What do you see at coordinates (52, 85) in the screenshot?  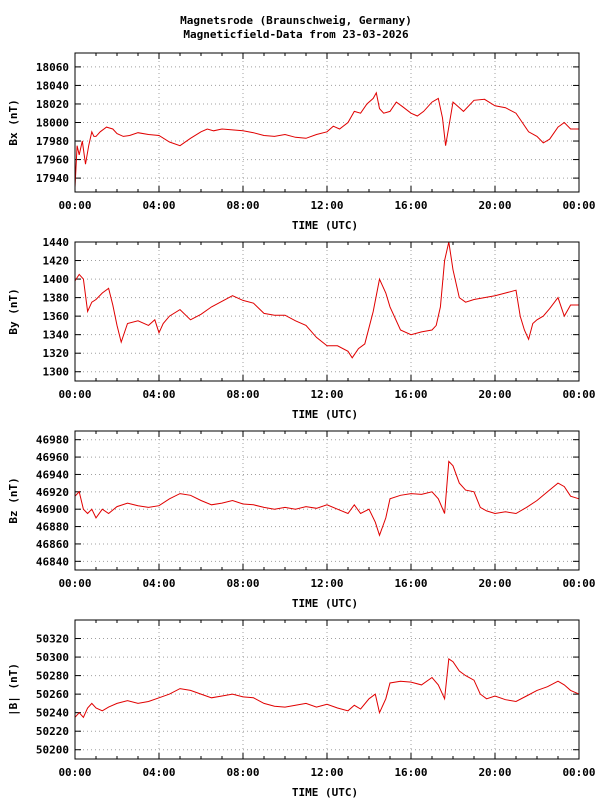 I see `y-tick-label: 18040` at bounding box center [52, 85].